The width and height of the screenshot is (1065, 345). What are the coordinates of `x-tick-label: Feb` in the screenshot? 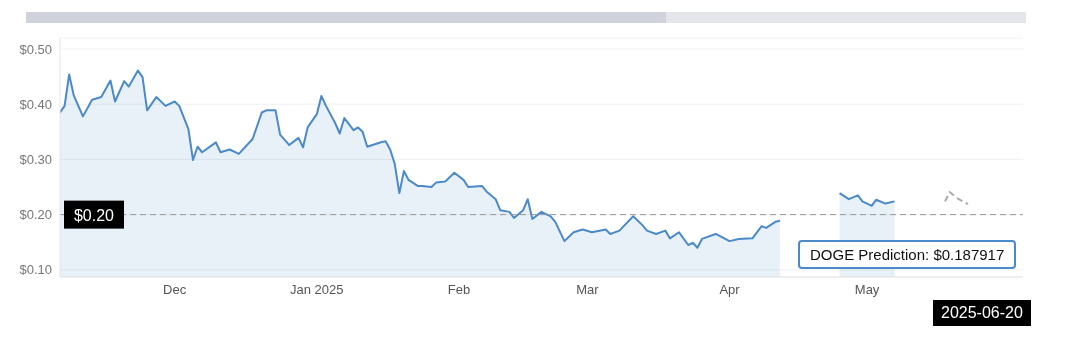 It's located at (459, 290).